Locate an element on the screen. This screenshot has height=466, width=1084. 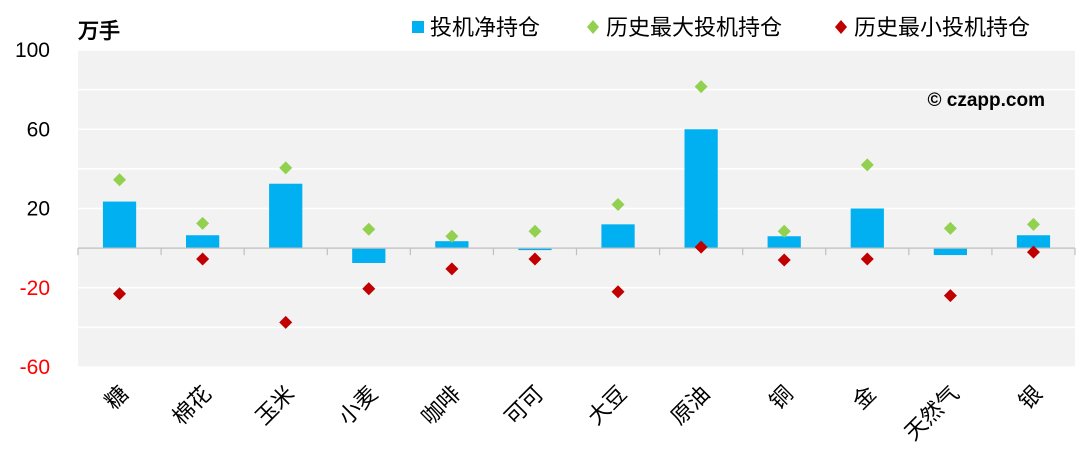
category-label: 小麦 is located at coordinates (358, 406).